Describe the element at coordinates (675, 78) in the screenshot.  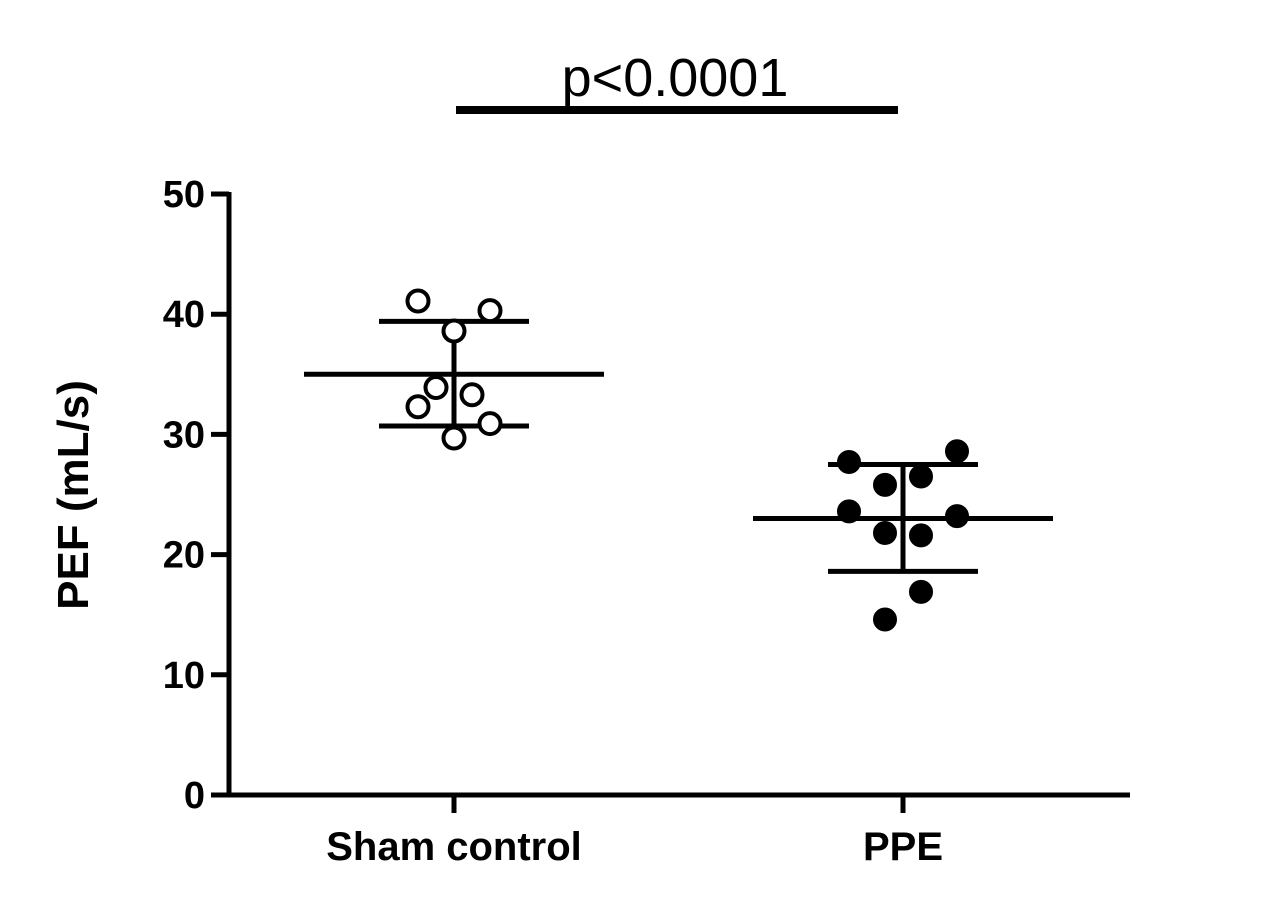
I see `significance-label: p<0.0001` at that location.